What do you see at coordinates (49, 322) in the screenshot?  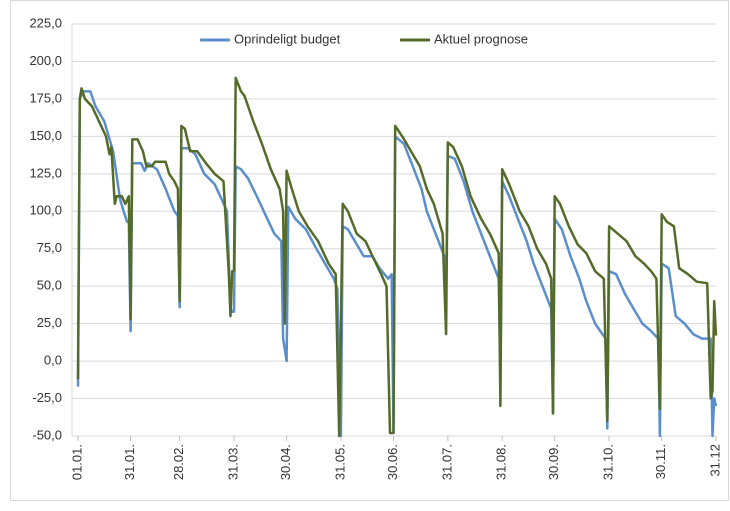 I see `y-tick-label: 25,0` at bounding box center [49, 322].